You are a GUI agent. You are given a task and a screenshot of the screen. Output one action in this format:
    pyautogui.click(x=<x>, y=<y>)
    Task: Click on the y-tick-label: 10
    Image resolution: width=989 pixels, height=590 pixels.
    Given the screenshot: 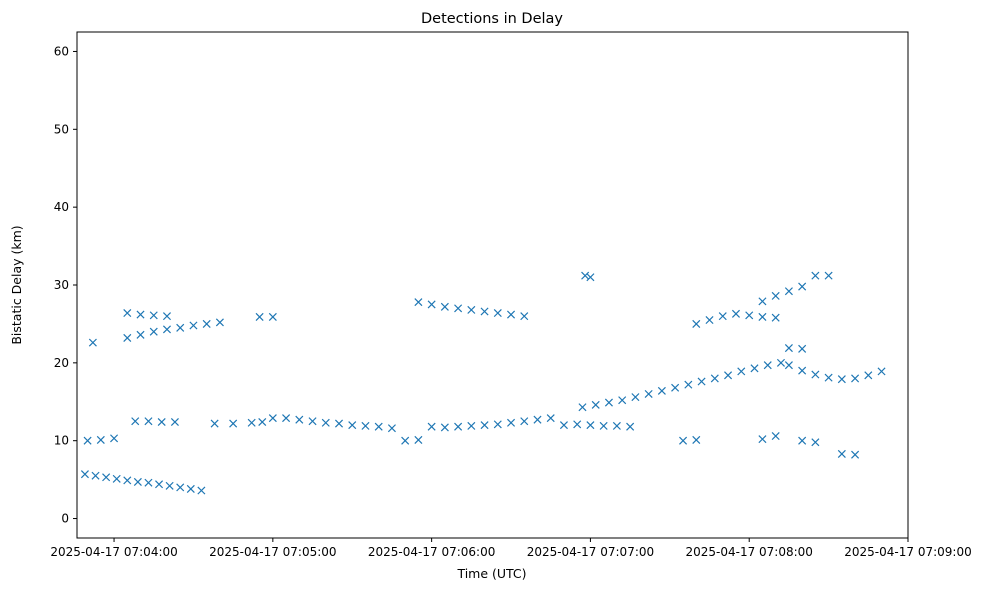 What is the action you would take?
    pyautogui.click(x=61, y=441)
    